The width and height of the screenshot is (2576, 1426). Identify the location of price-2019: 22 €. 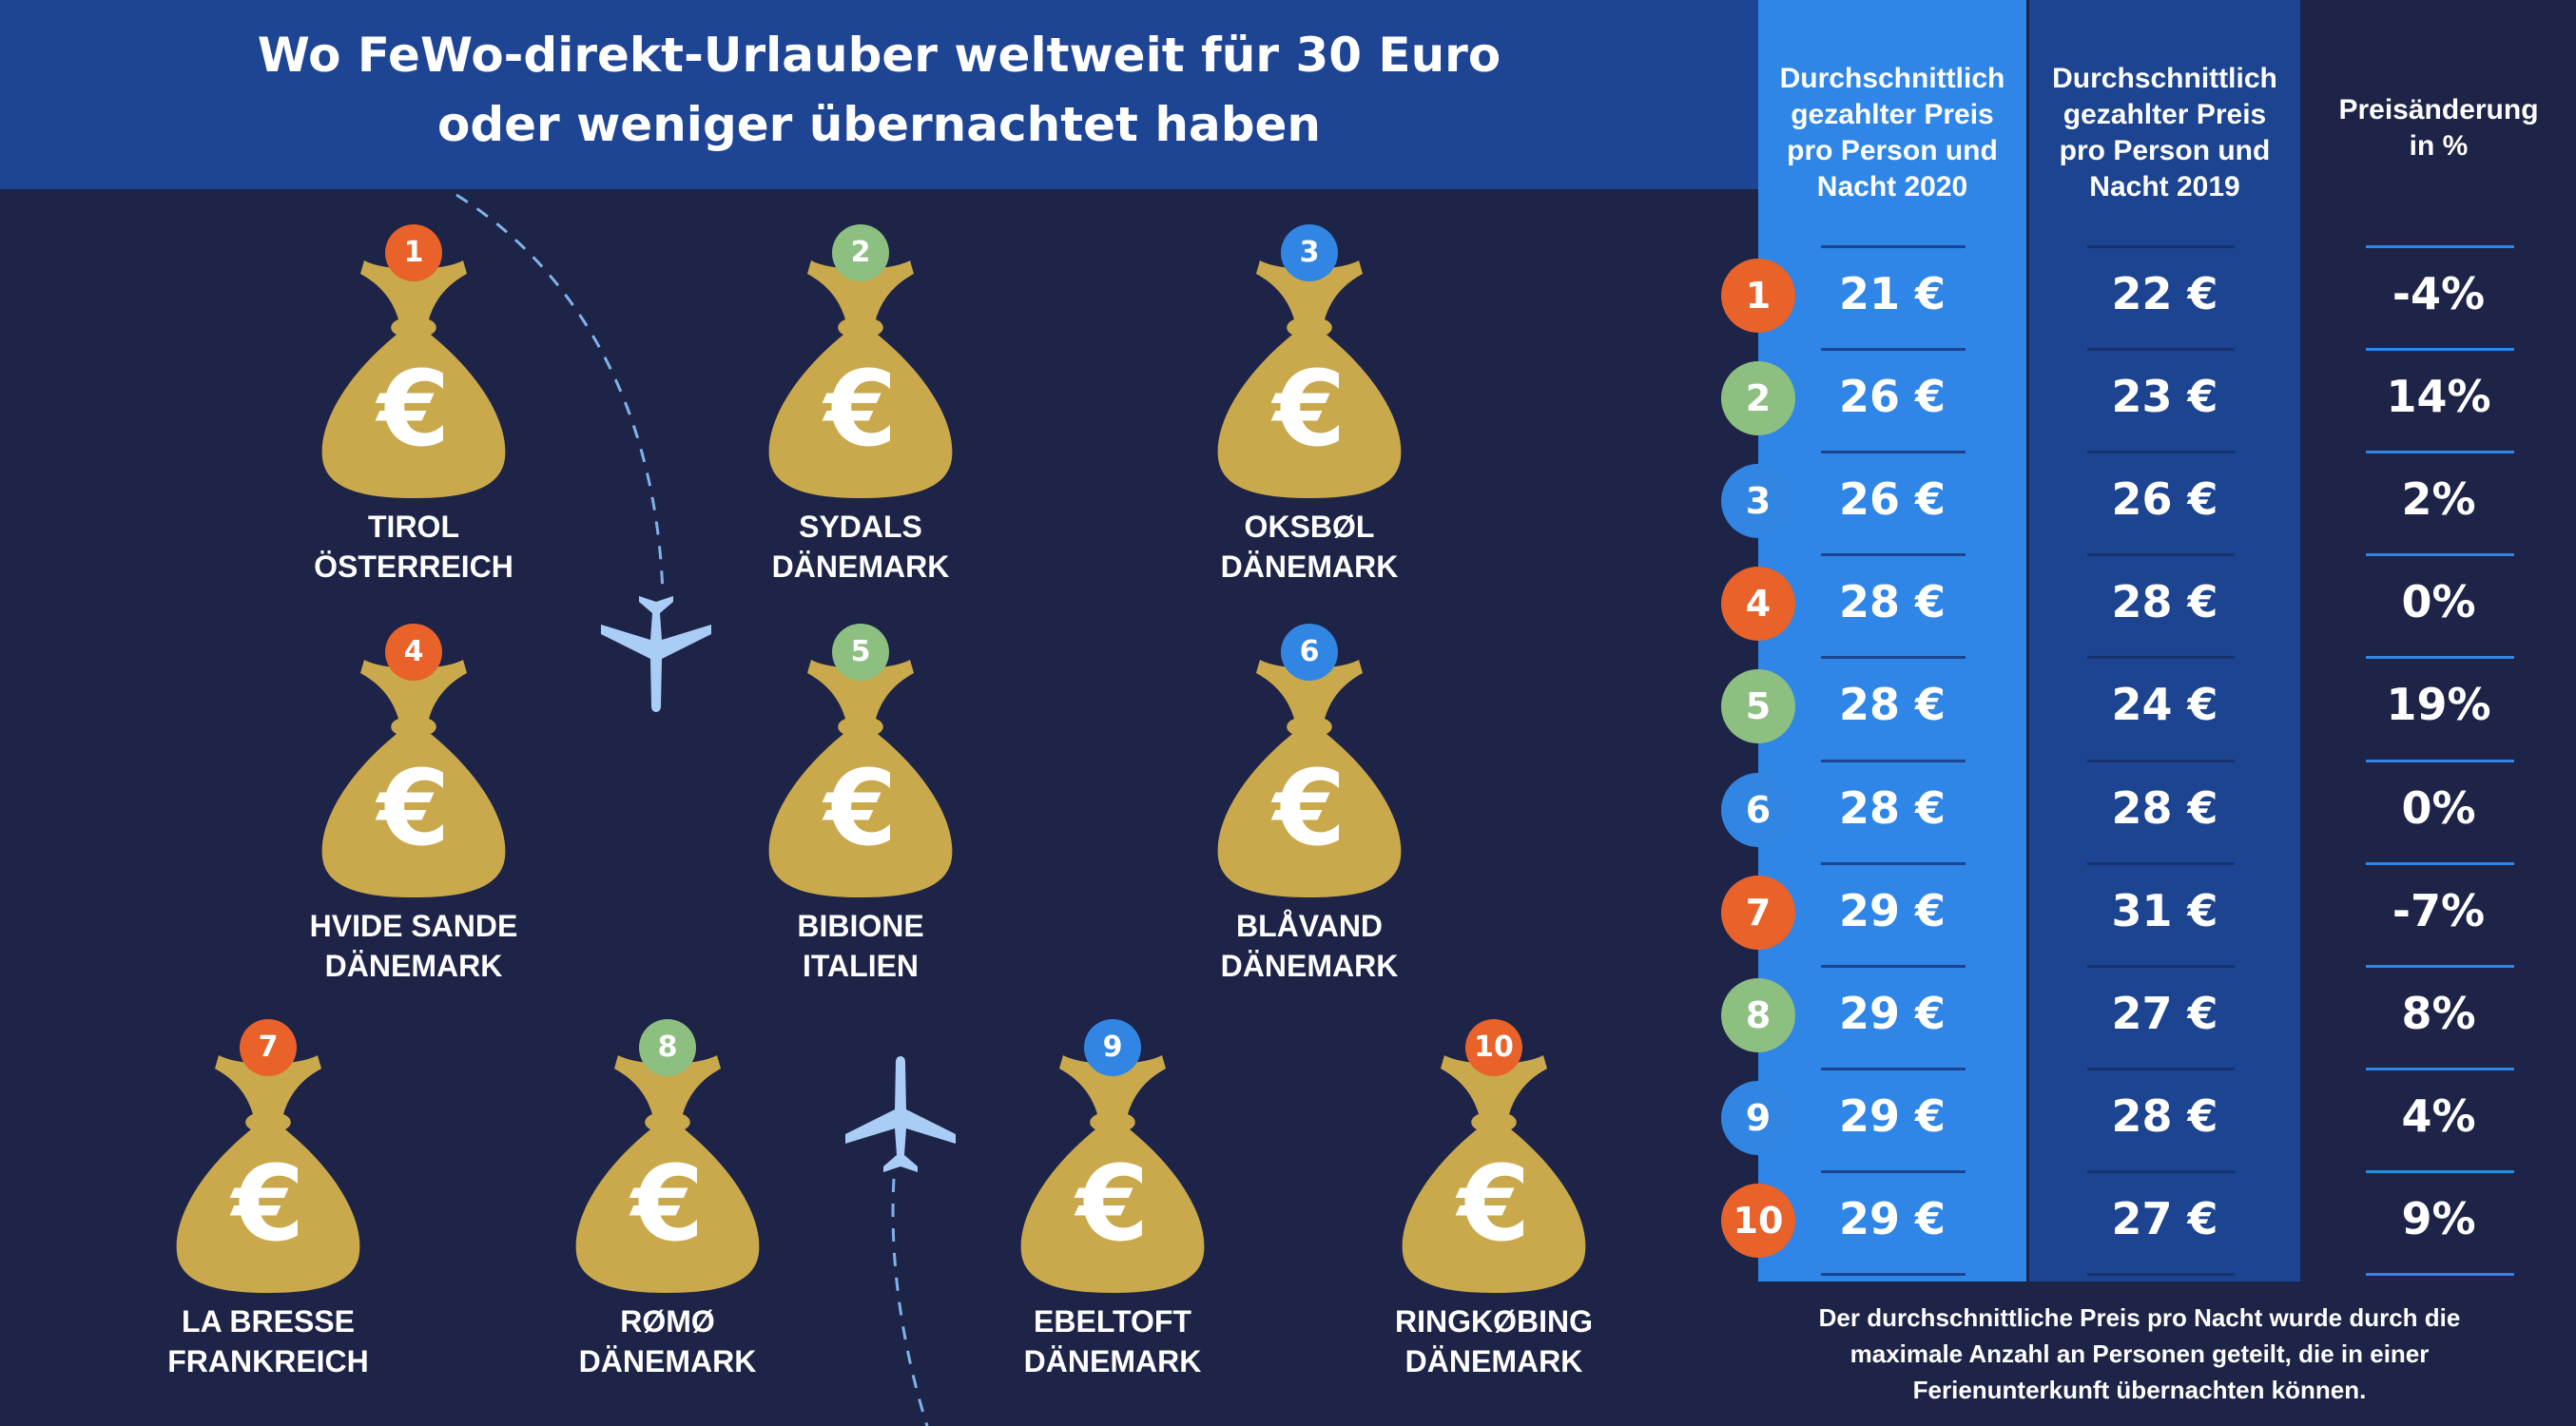
(2164, 293).